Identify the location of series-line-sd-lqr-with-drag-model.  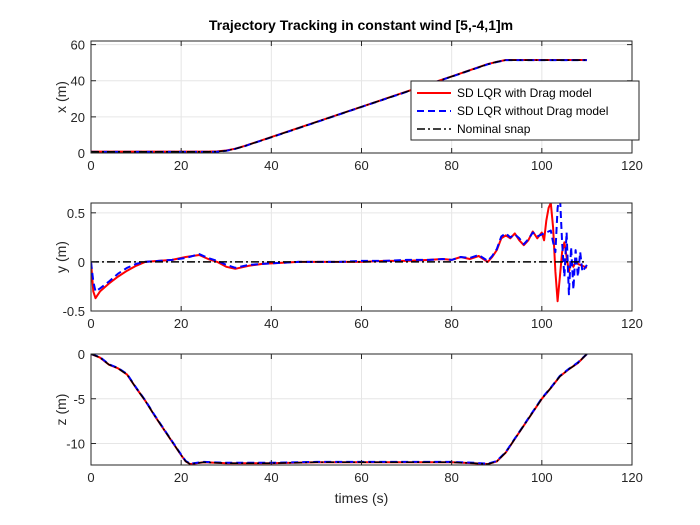
(339, 253).